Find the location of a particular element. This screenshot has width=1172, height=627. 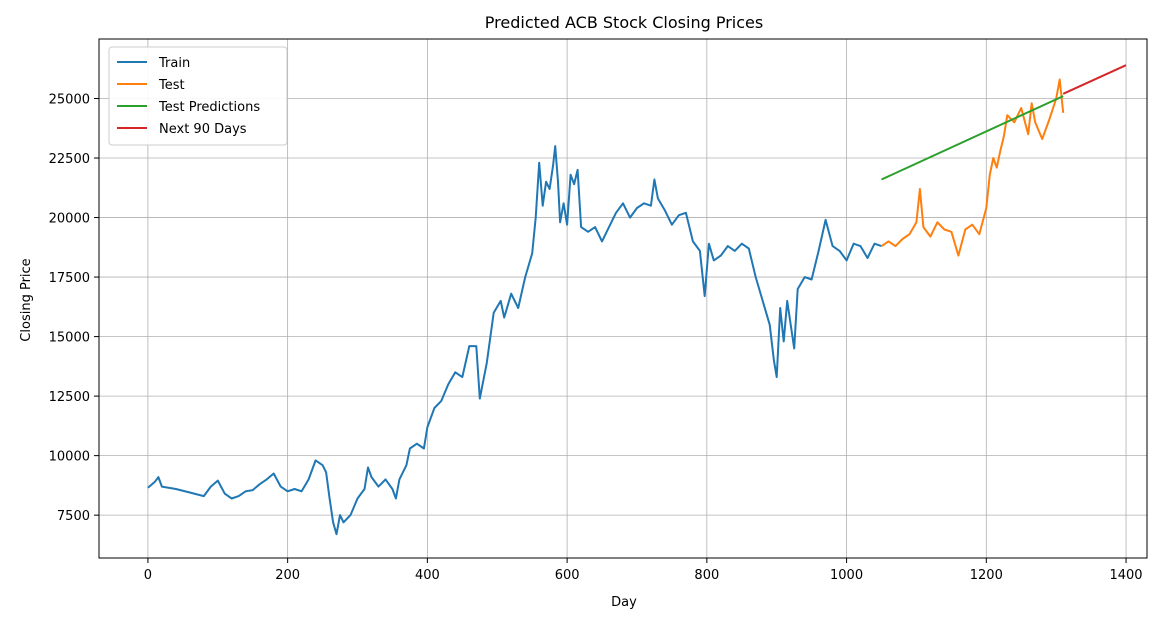

legend: Train Test Test Predictions Next 90 Days is located at coordinates (198, 96).